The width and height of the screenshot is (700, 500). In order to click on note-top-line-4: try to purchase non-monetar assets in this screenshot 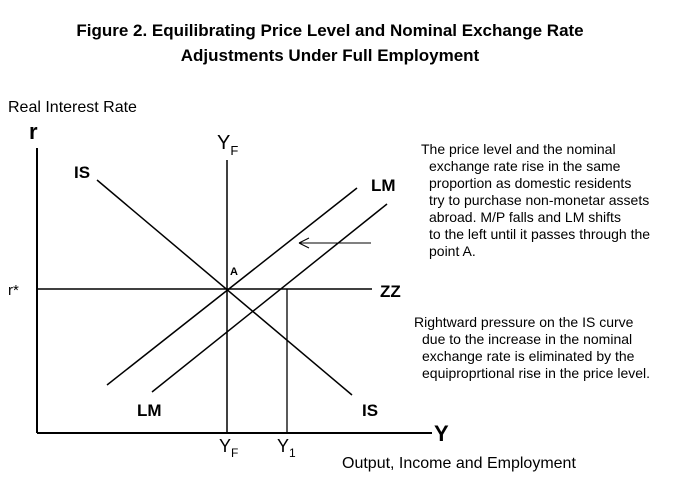, I will do `click(539, 200)`.